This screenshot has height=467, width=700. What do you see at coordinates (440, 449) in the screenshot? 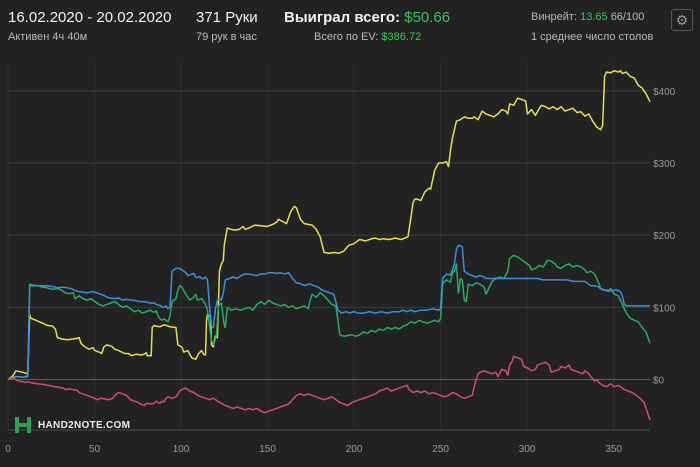
I see `x-tick-label: 250` at bounding box center [440, 449].